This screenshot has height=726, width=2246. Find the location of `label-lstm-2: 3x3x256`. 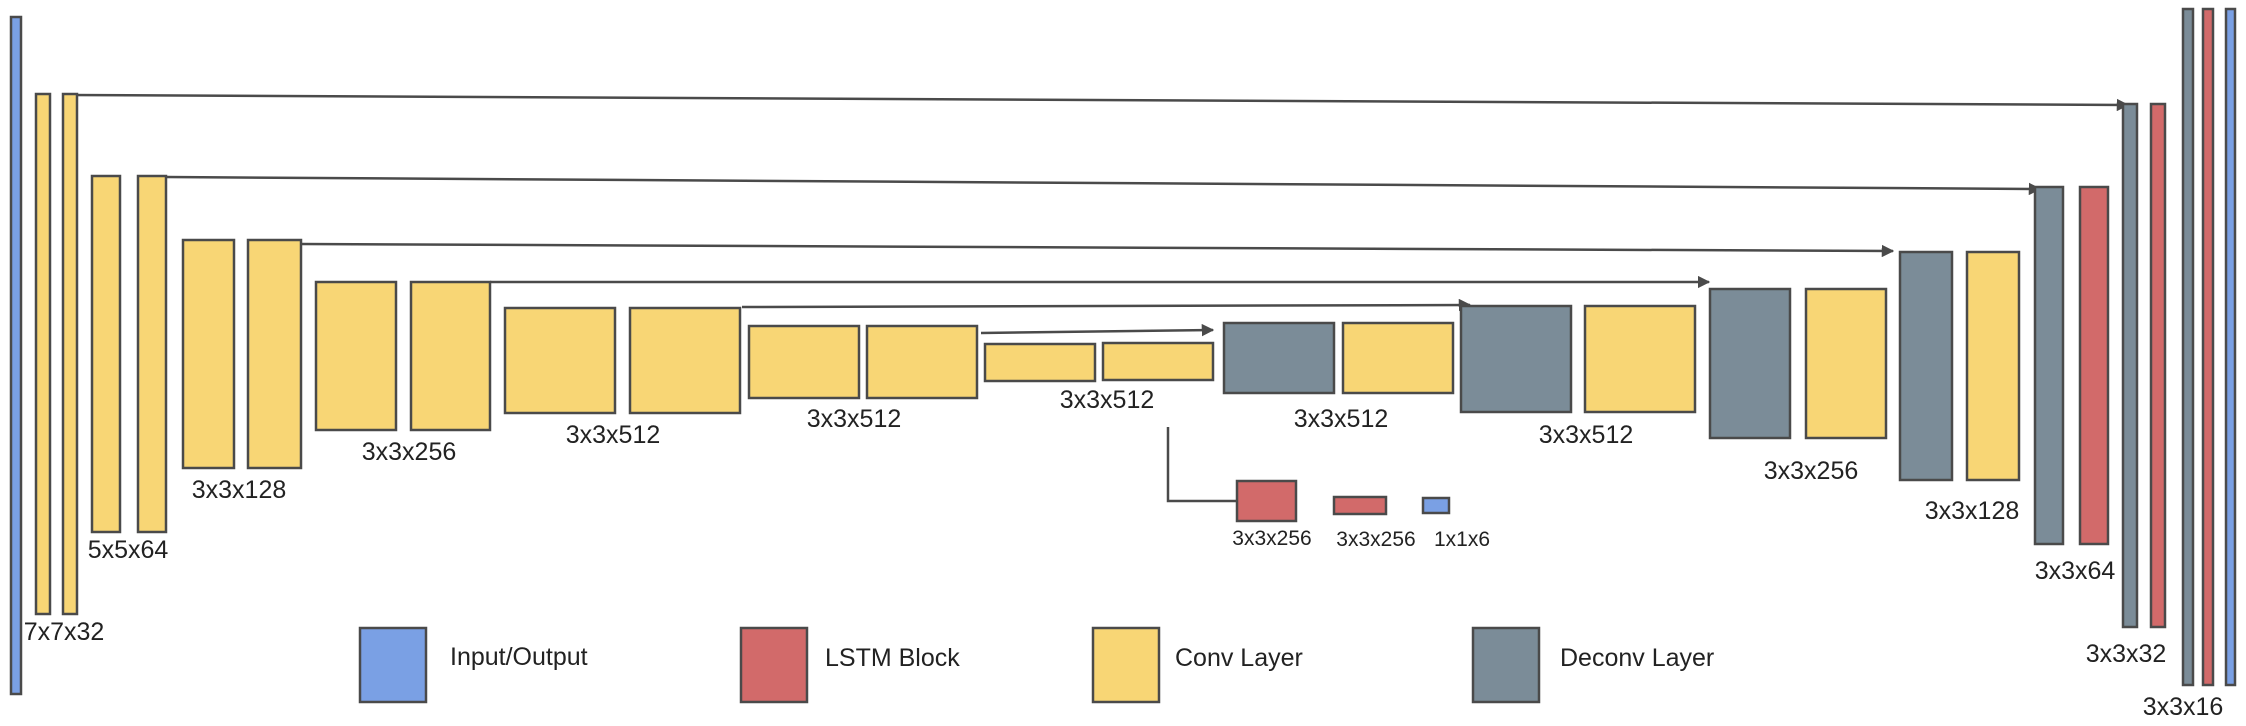

label-lstm-2: 3x3x256 is located at coordinates (1375, 539).